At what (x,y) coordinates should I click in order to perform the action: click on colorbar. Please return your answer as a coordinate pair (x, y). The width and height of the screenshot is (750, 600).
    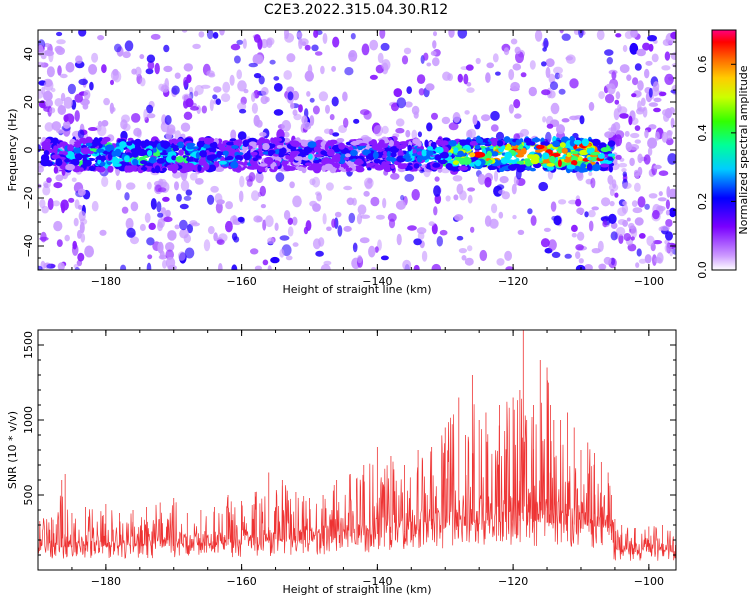
    Looking at the image, I should click on (724, 150).